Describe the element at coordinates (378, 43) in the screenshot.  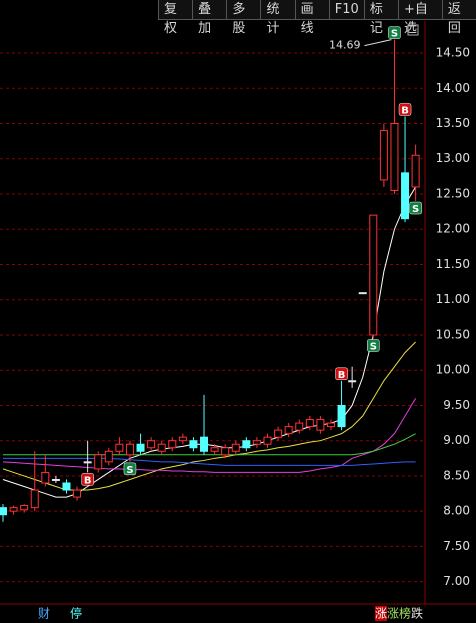
I see `max-arrow` at that location.